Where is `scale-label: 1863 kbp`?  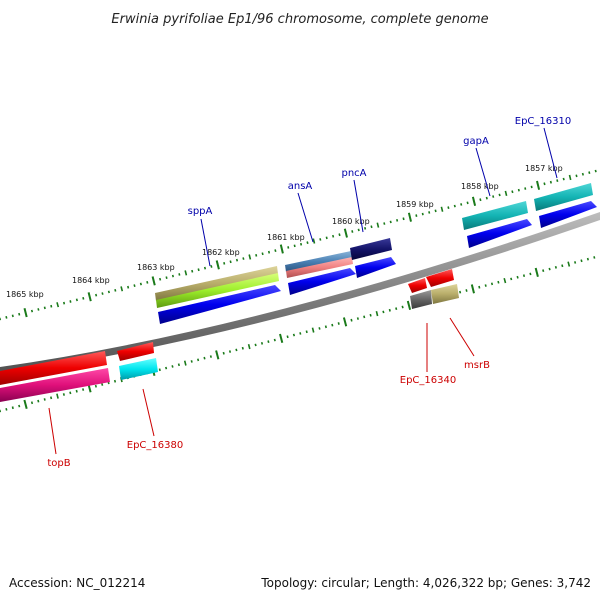 scale-label: 1863 kbp is located at coordinates (156, 267).